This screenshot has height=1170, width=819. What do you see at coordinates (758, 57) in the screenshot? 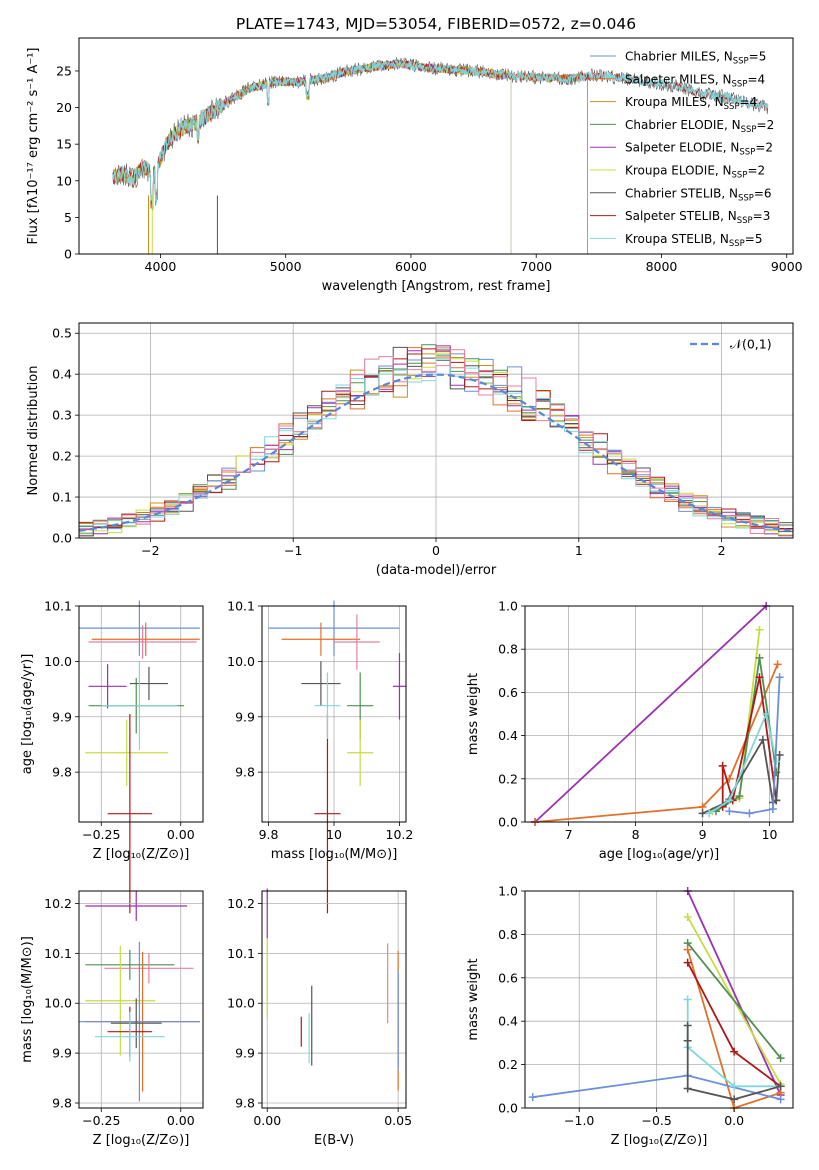
I see `legend-suffix: =5` at bounding box center [758, 57].